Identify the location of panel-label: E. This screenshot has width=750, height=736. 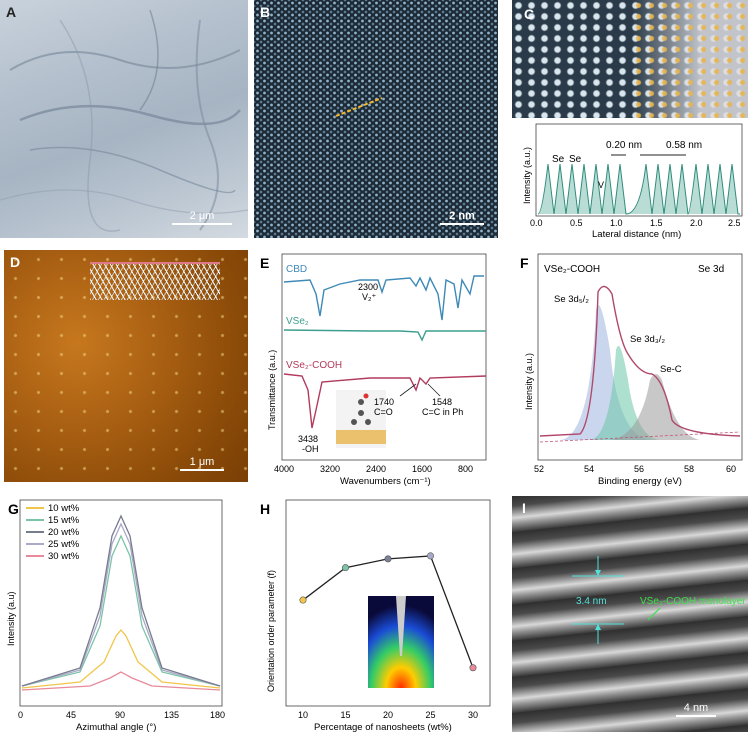
(264, 263).